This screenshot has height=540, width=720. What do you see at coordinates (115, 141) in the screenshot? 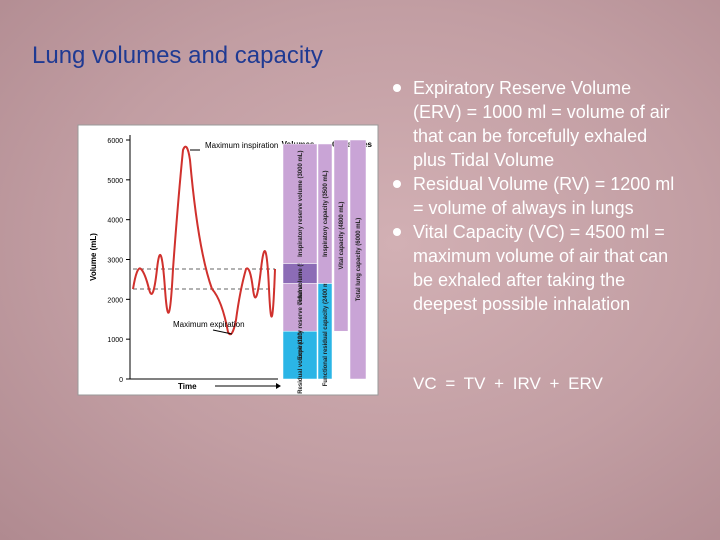
I see `y-tick-label: 6000` at bounding box center [115, 141].